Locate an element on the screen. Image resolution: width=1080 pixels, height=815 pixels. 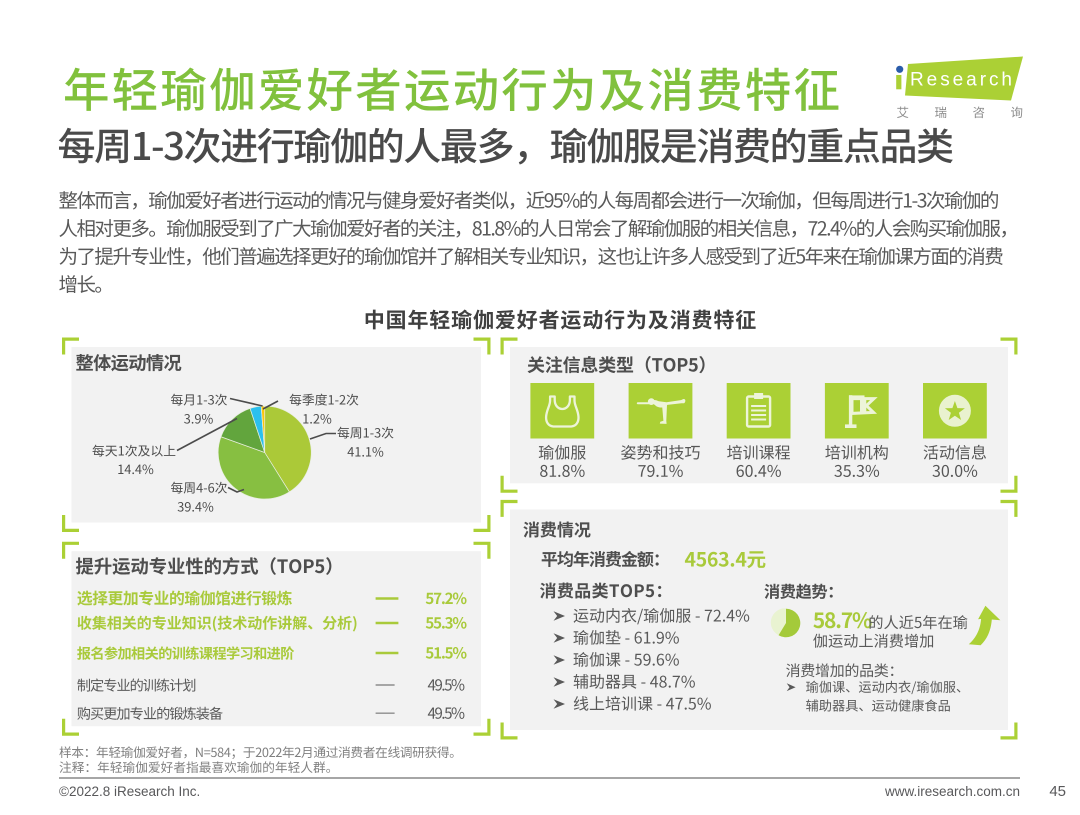
svg-text: www.iresearch.com.cn is located at coordinates (952, 791).